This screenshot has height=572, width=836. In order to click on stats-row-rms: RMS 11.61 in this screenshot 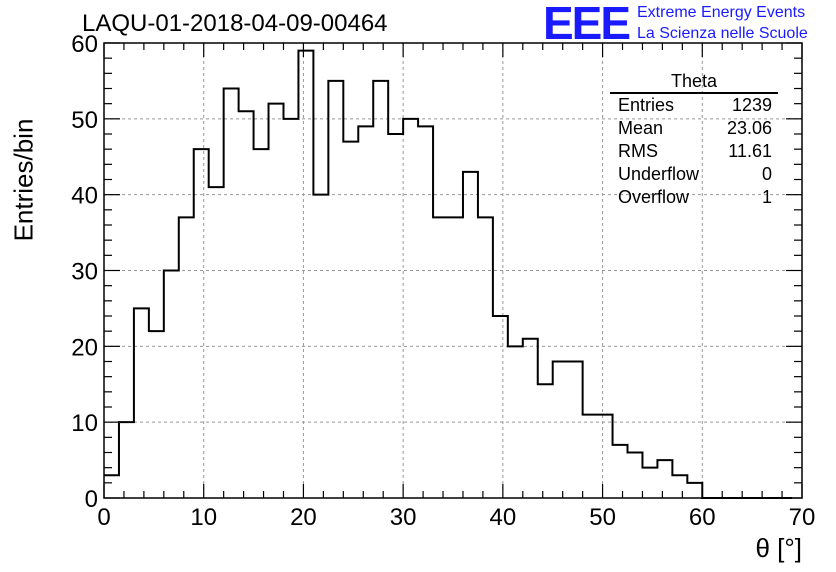, I will do `click(694, 151)`.